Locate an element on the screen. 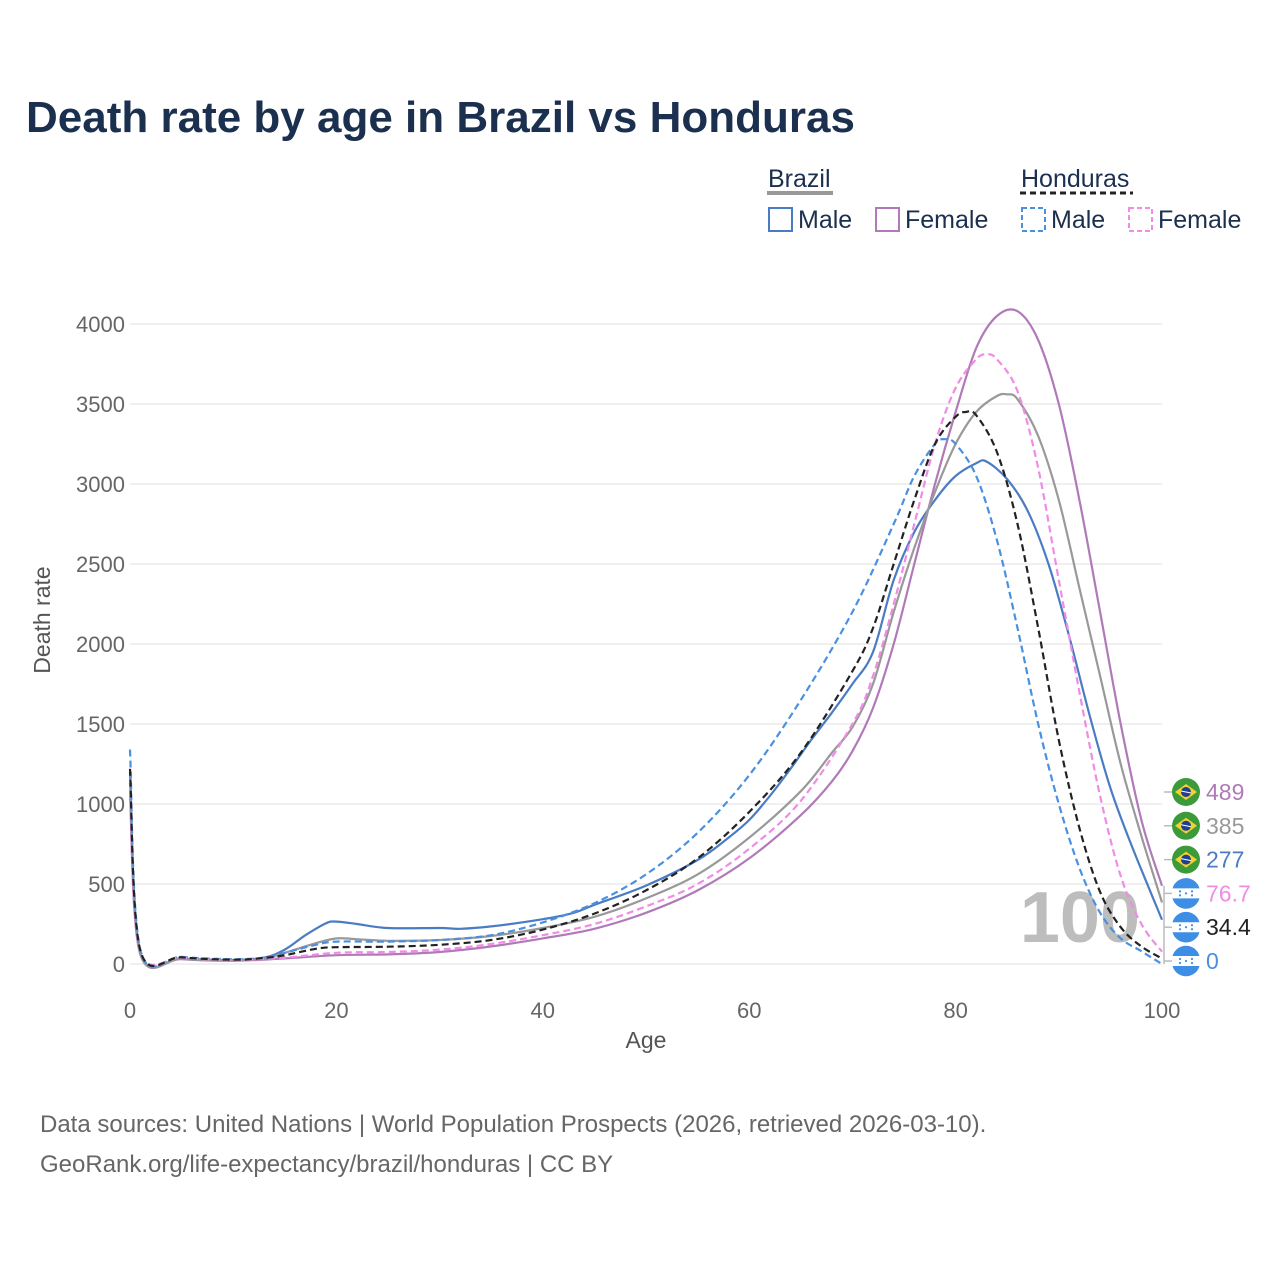 This screenshot has width=1280, height=1280. y-tick-label: 2000 is located at coordinates (100, 644).